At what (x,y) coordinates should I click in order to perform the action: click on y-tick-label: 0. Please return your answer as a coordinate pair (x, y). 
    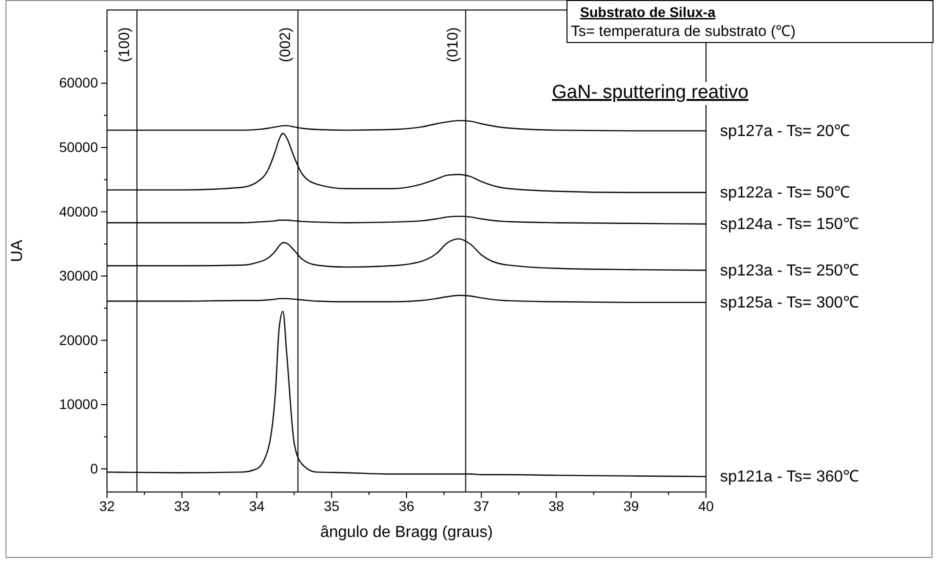
    Looking at the image, I should click on (94, 468).